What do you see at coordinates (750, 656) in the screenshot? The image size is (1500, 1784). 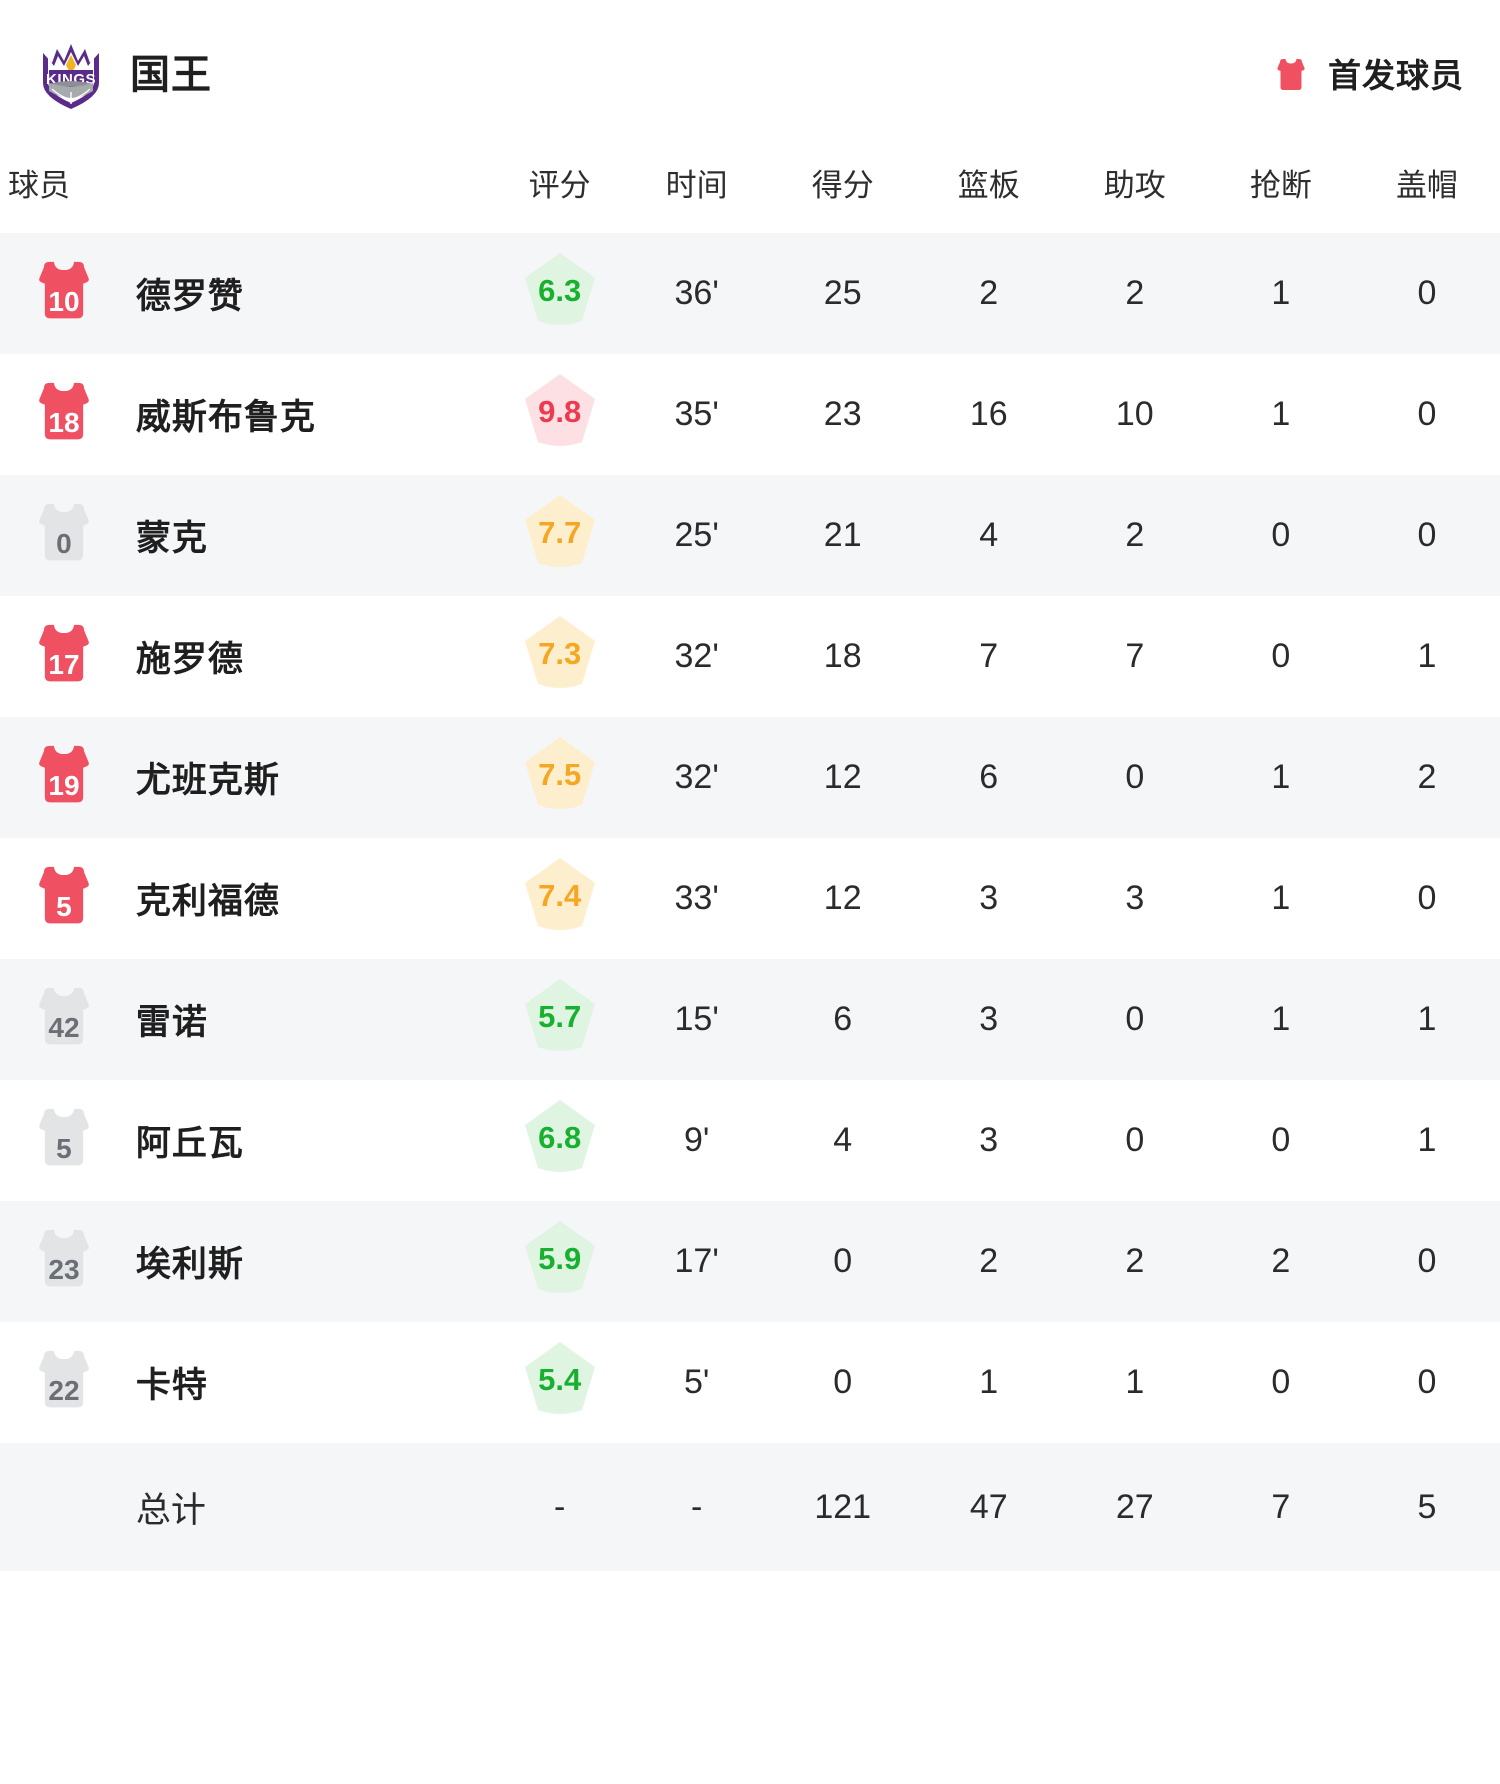 I see `table-row: 17 施罗德 7.3 32' 18 7 7 0 1` at bounding box center [750, 656].